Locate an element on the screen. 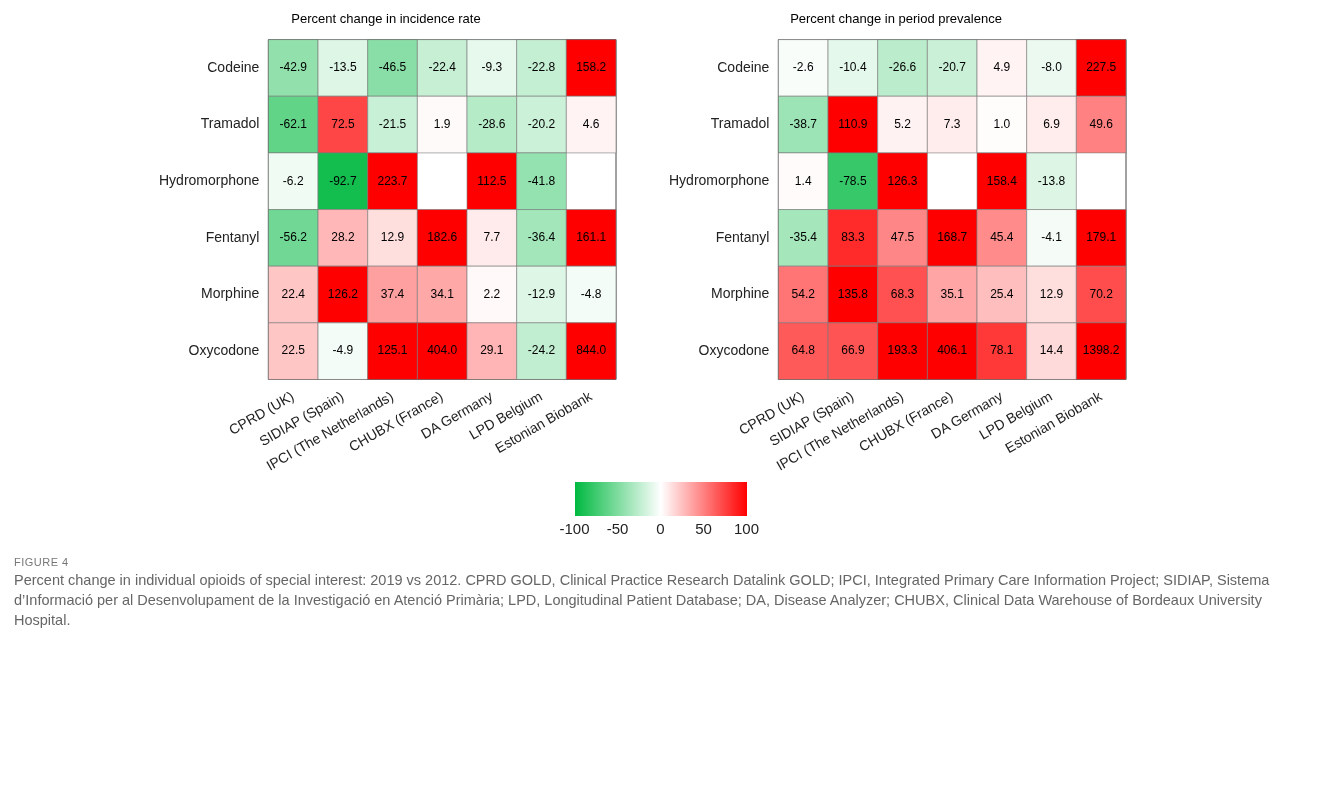 This screenshot has width=1321, height=807. data-label: -35.4 is located at coordinates (803, 237).